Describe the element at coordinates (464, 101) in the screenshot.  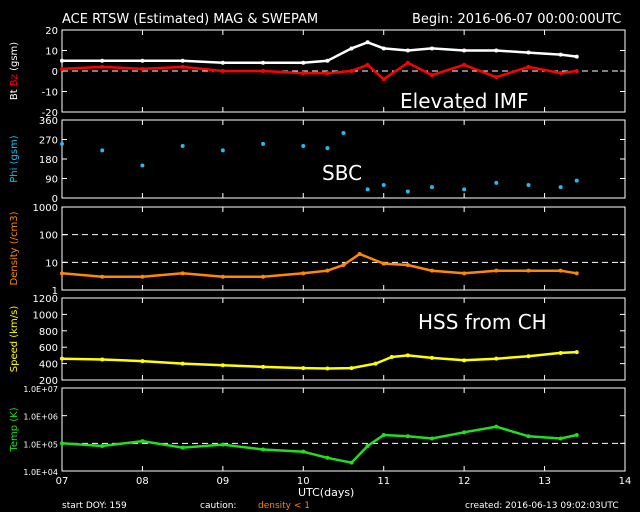
I see `annotation-elevated-imf: Elevated IMF` at that location.